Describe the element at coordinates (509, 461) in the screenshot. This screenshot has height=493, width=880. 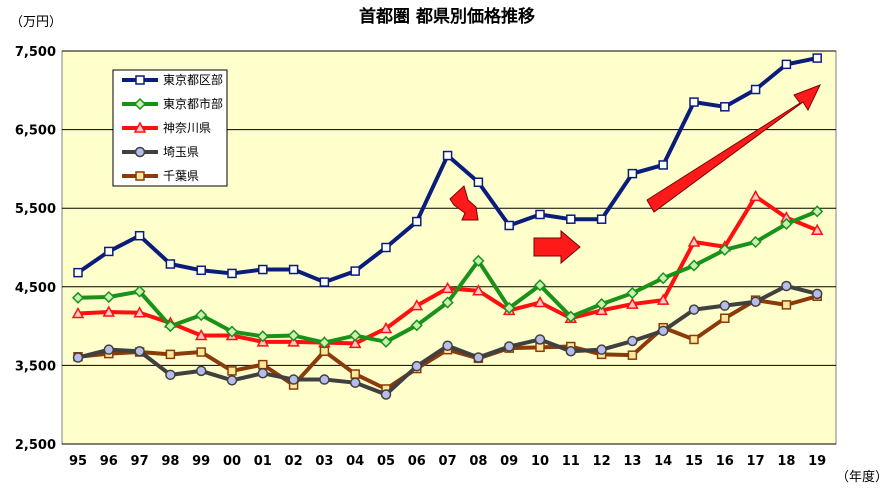
I see `x-tick-label: 09` at that location.